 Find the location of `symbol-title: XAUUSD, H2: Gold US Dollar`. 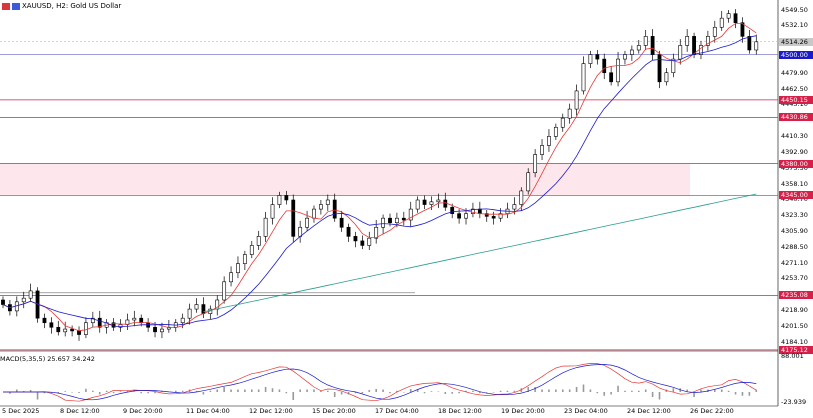

symbol-title: XAUUSD, H2: Gold US Dollar is located at coordinates (72, 6).